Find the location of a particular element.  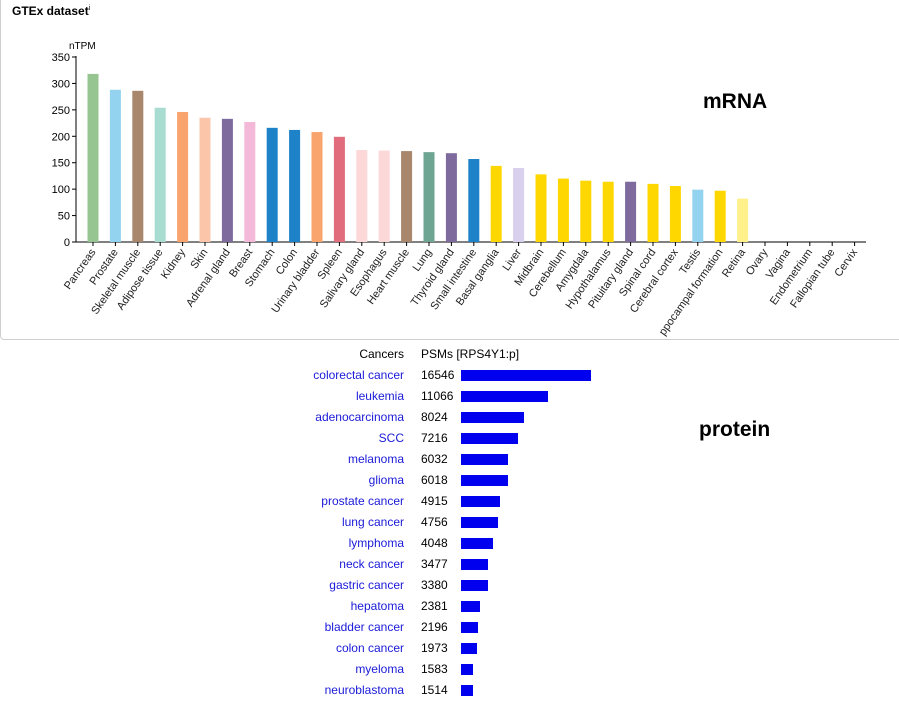

cancer-link: lung cancer is located at coordinates (372, 522).